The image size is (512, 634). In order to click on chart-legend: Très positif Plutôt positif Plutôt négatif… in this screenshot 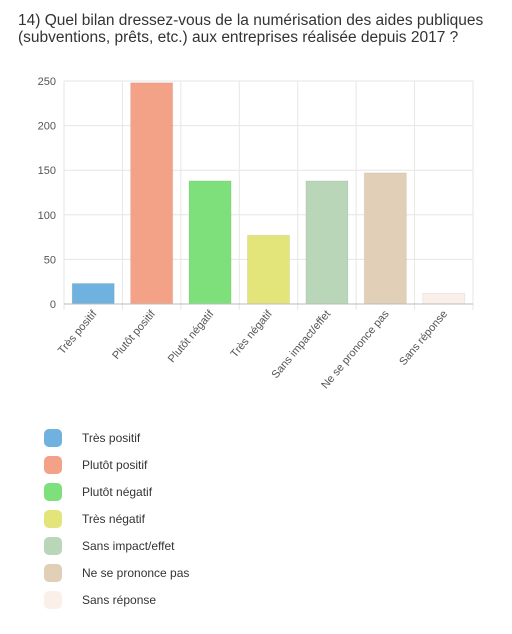, I will do `click(116, 518)`.